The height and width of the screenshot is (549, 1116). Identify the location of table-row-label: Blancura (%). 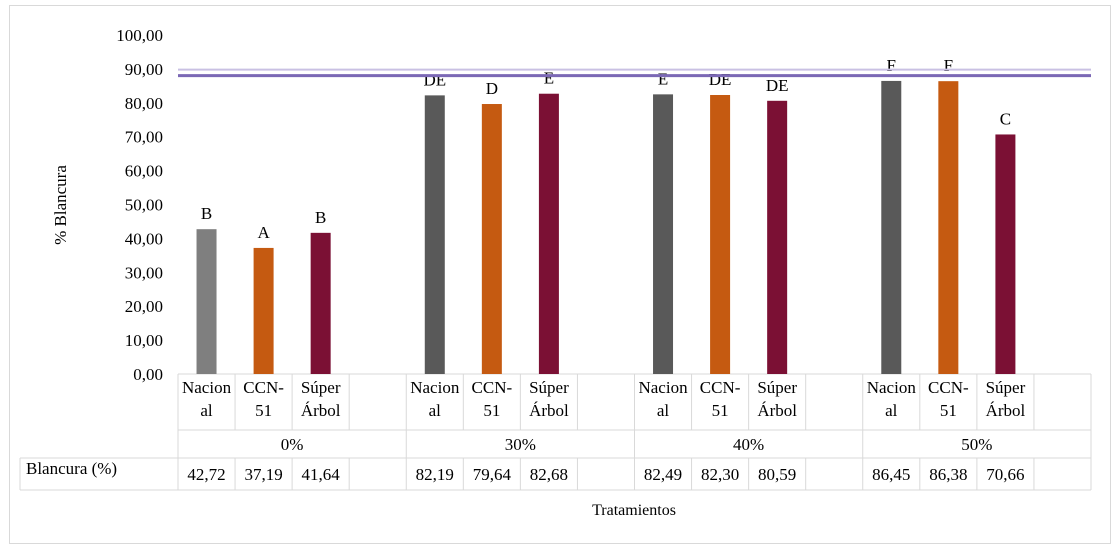
(71, 468).